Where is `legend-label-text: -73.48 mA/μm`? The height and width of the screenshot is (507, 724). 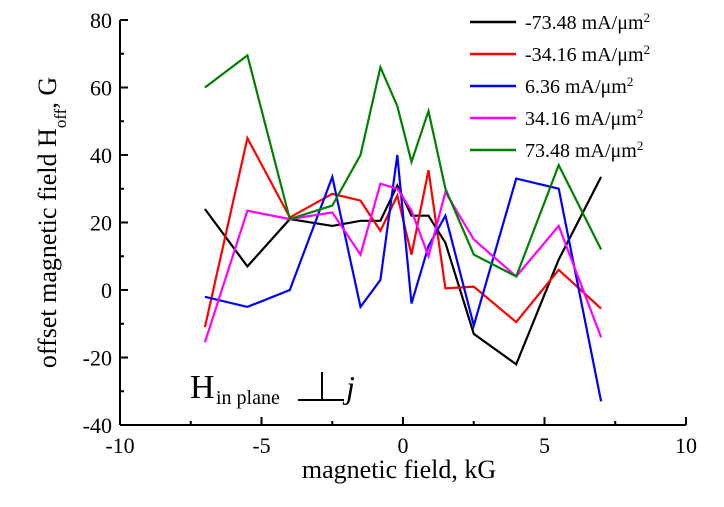
legend-label-text: -73.48 mA/μm is located at coordinates (584, 23).